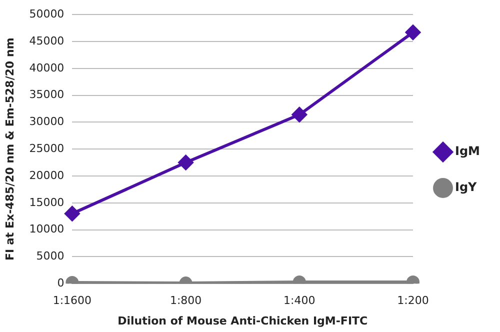  What do you see at coordinates (46, 67) in the screenshot?
I see `y-tick-label: 40000` at bounding box center [46, 67].